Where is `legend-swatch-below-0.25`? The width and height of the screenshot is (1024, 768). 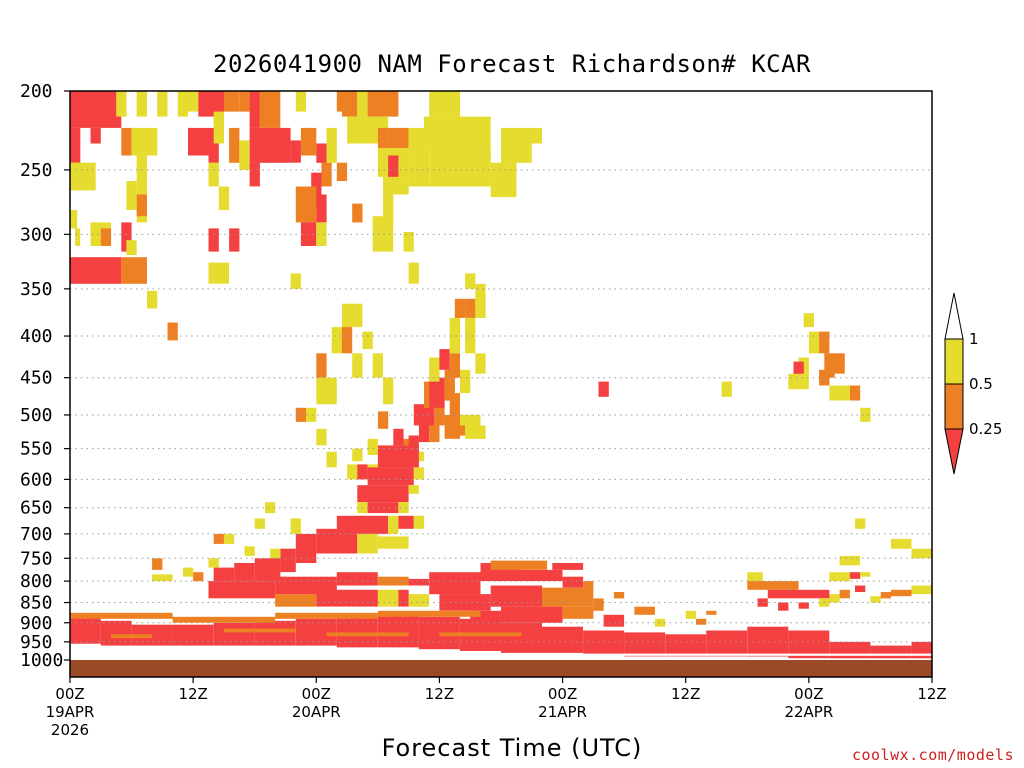 legend-swatch-below-0.25 is located at coordinates (954, 451).